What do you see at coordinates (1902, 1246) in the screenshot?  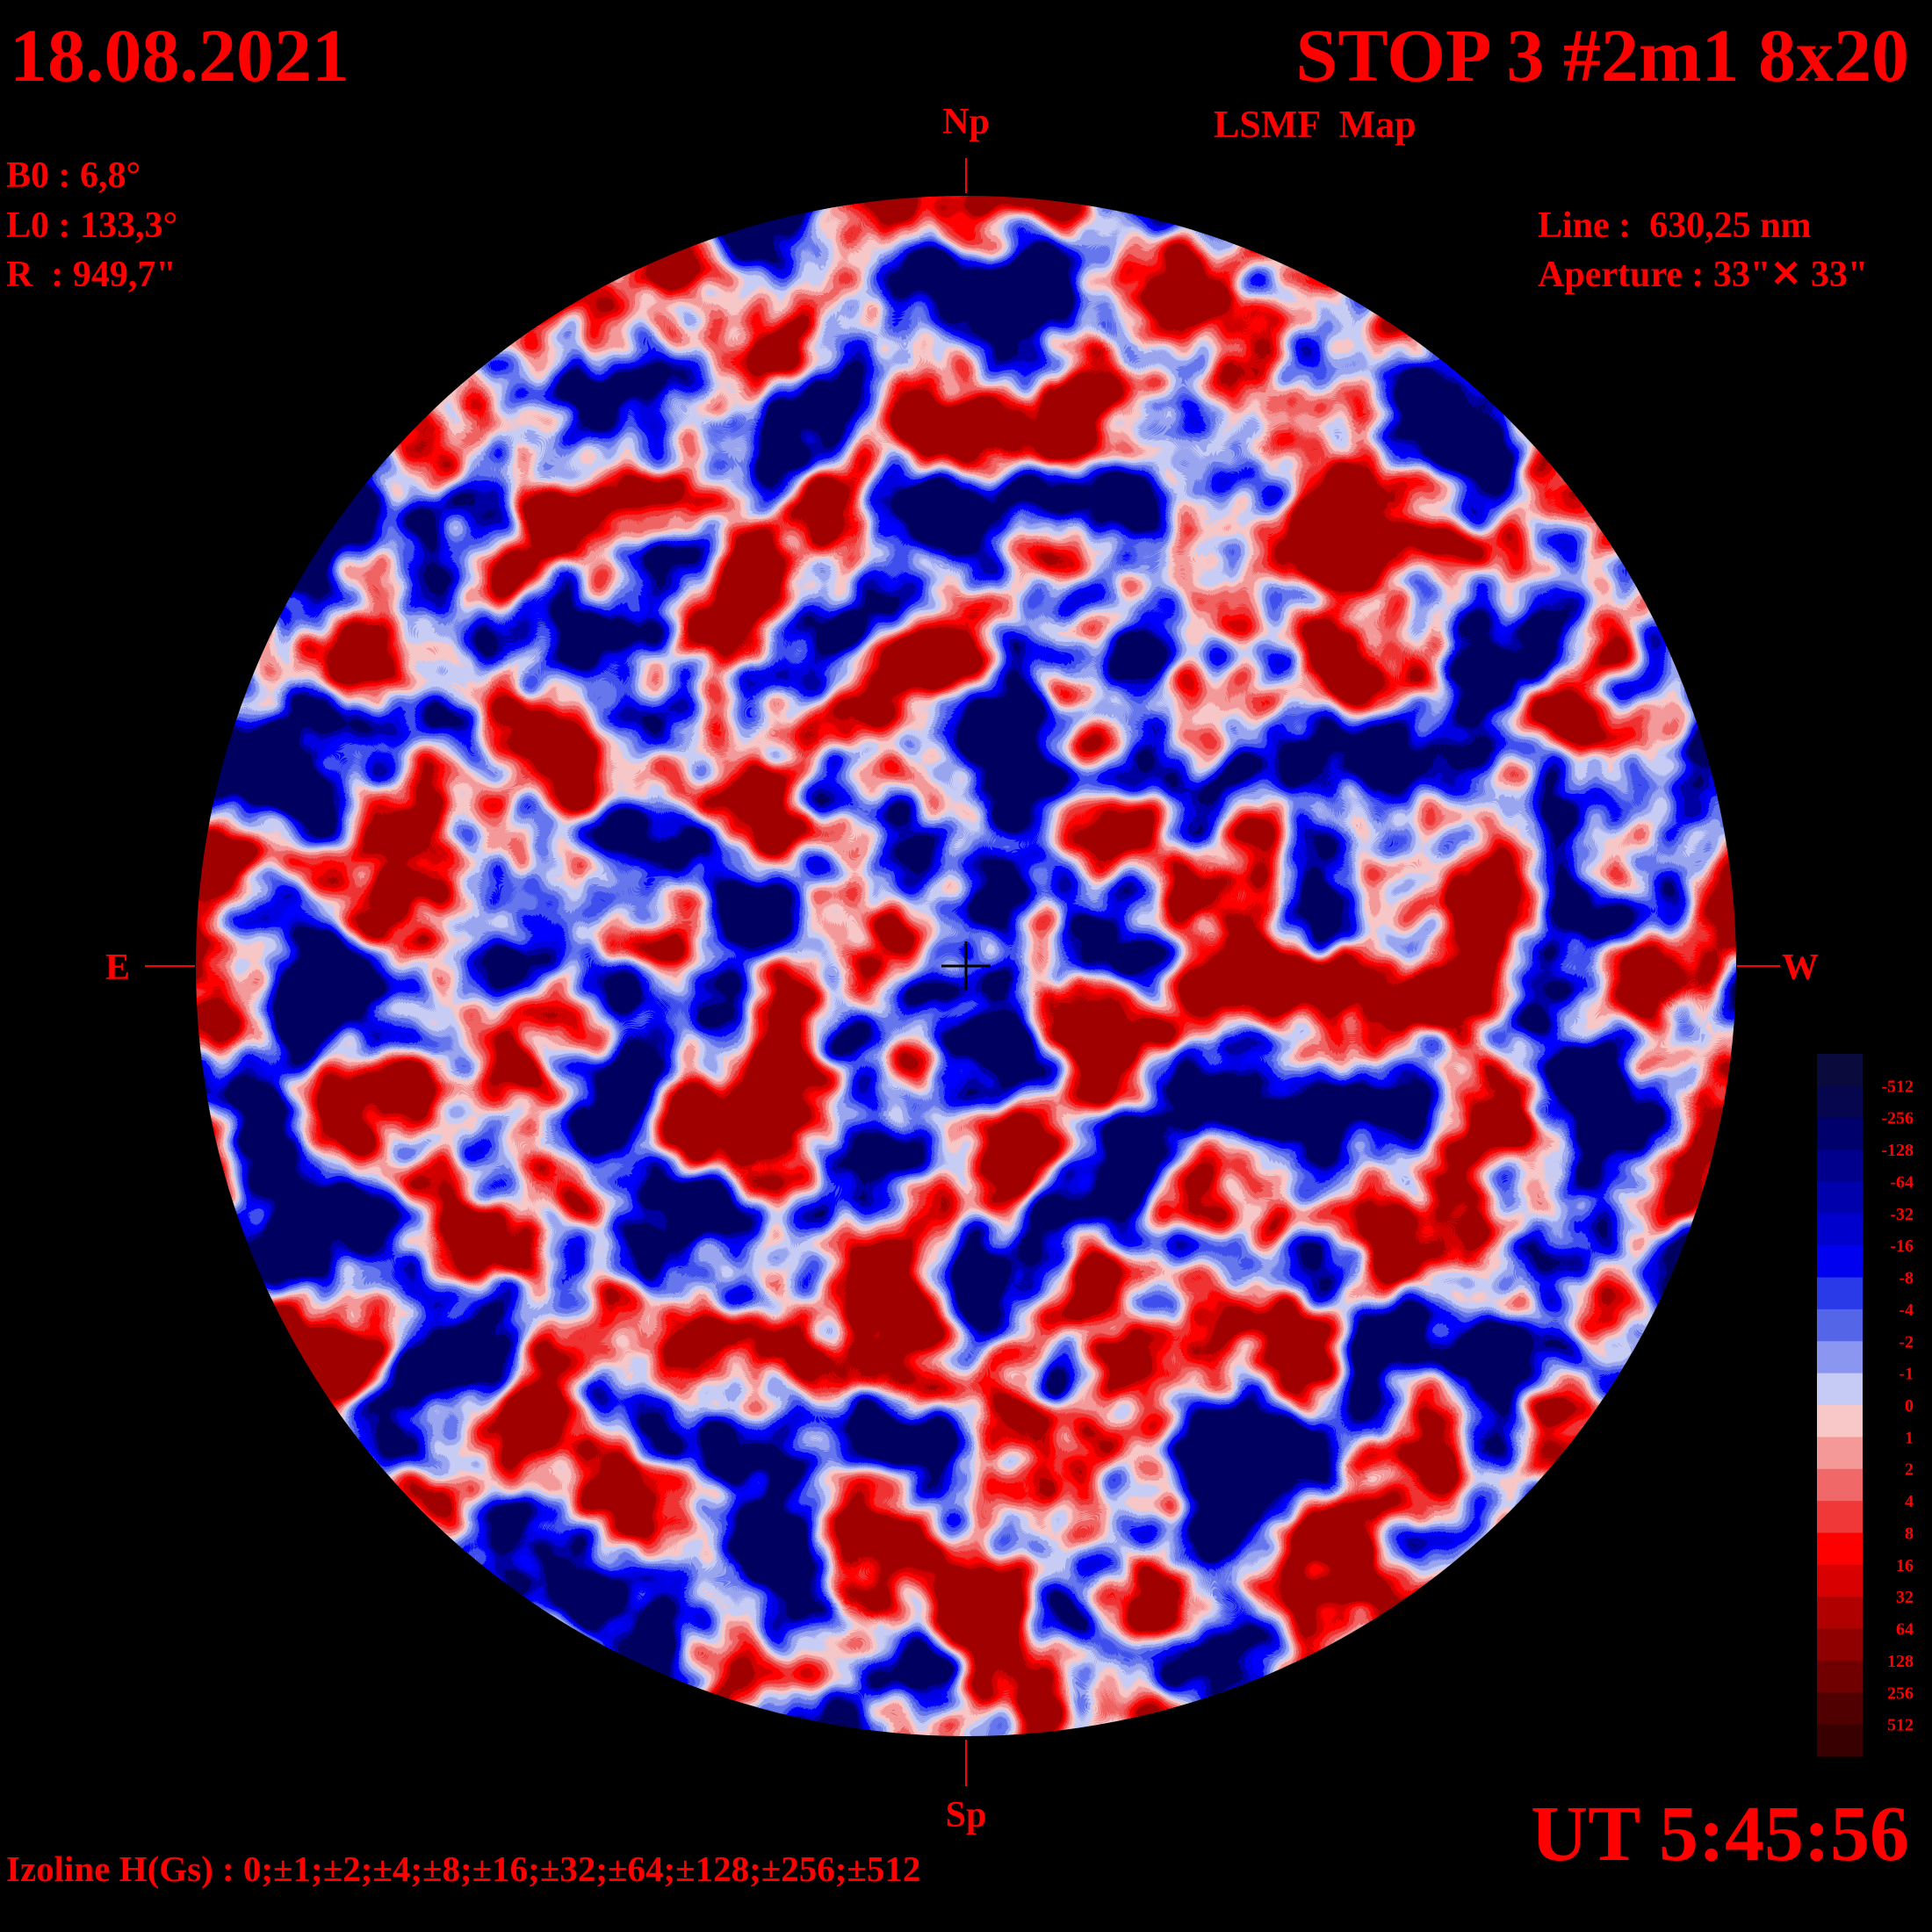 I see `colorbar-label: -16` at bounding box center [1902, 1246].